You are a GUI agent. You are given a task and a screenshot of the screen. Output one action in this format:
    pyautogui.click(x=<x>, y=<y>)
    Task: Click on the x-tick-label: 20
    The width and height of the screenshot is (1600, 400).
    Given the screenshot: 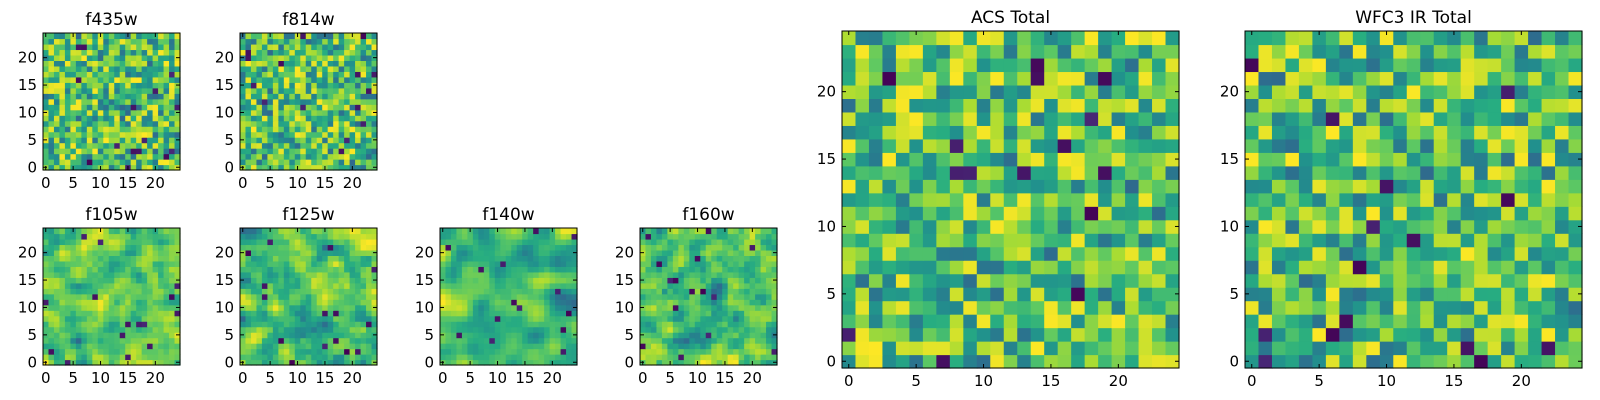 What is the action you would take?
    pyautogui.click(x=352, y=183)
    